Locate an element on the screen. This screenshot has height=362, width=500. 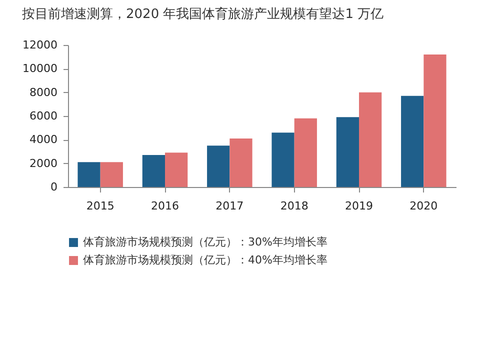
legend-label: 体育旅游市场规模预测（亿元）：40%年均增长率 is located at coordinates (205, 260).